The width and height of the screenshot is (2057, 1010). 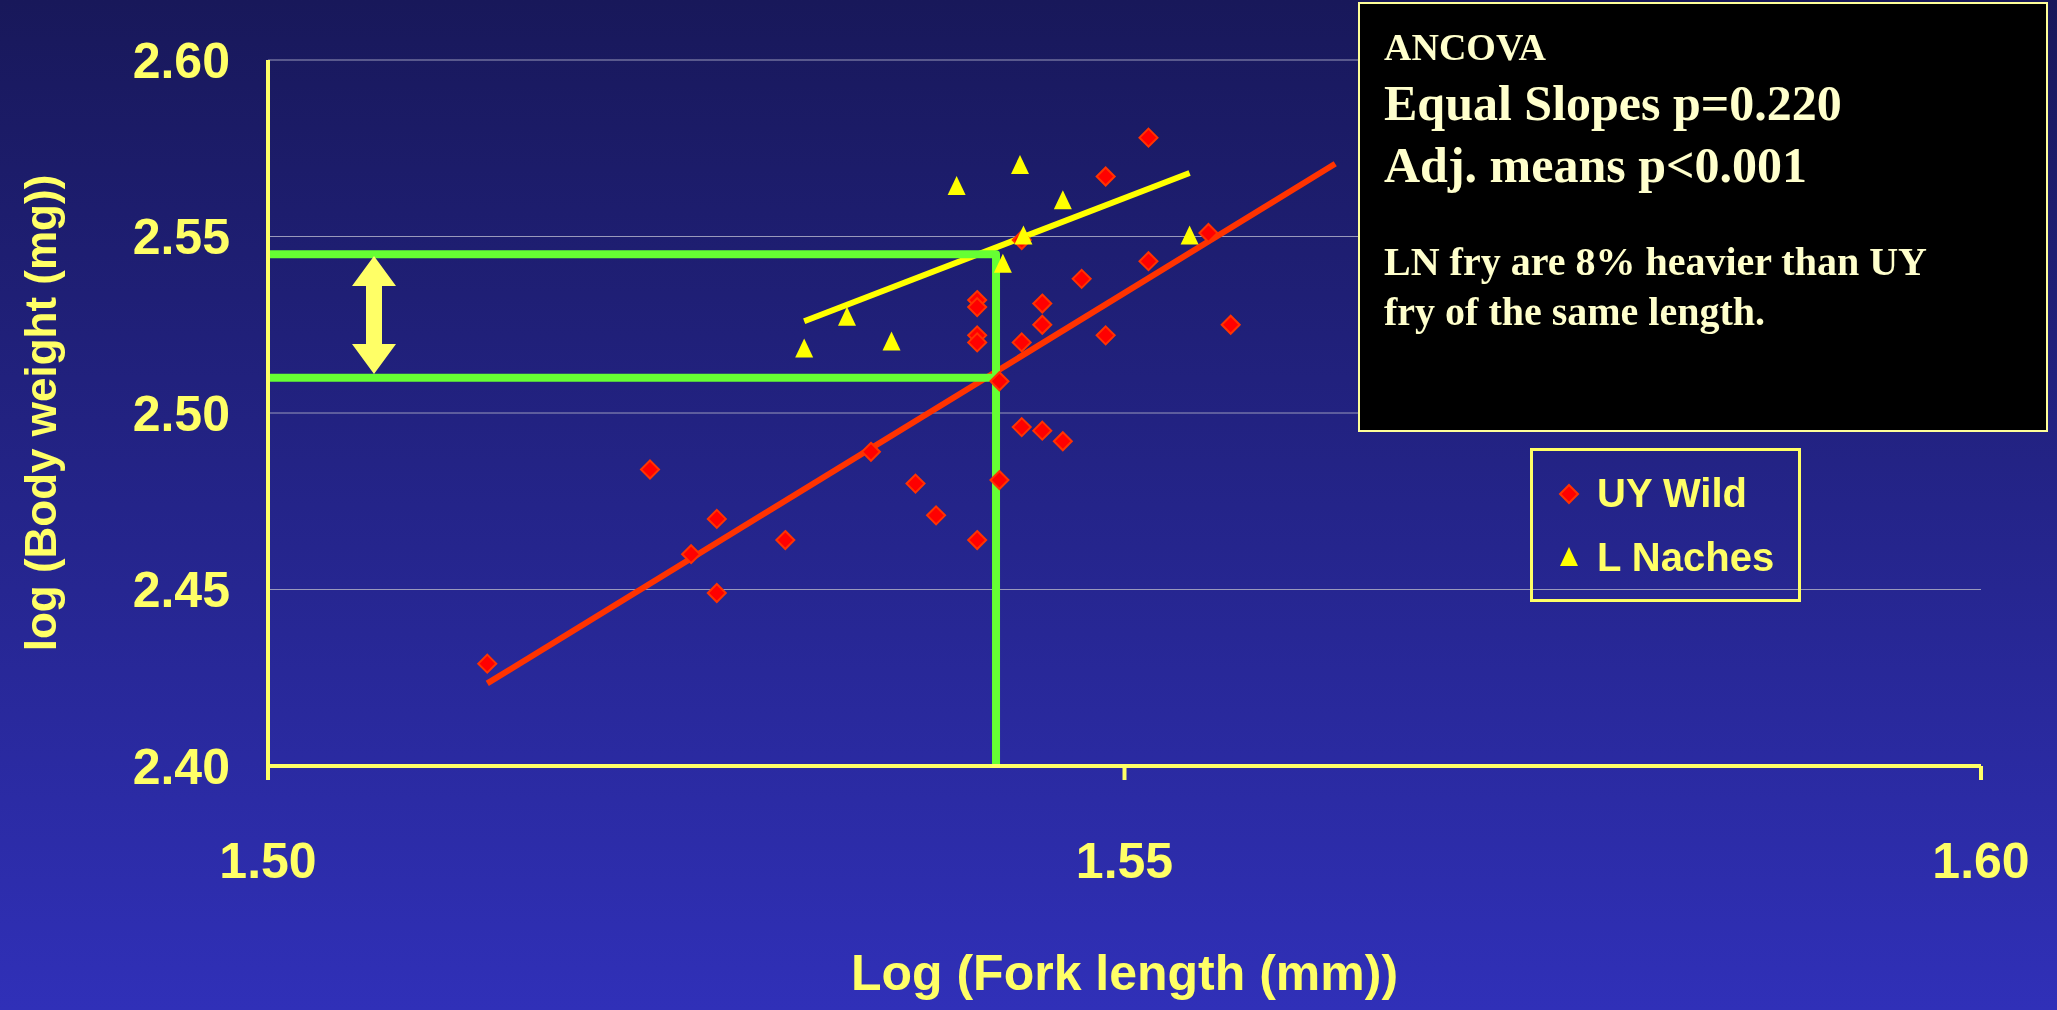 What do you see at coordinates (40, 413) in the screenshot?
I see `y-axis-title: log (Body weight (mg))` at bounding box center [40, 413].